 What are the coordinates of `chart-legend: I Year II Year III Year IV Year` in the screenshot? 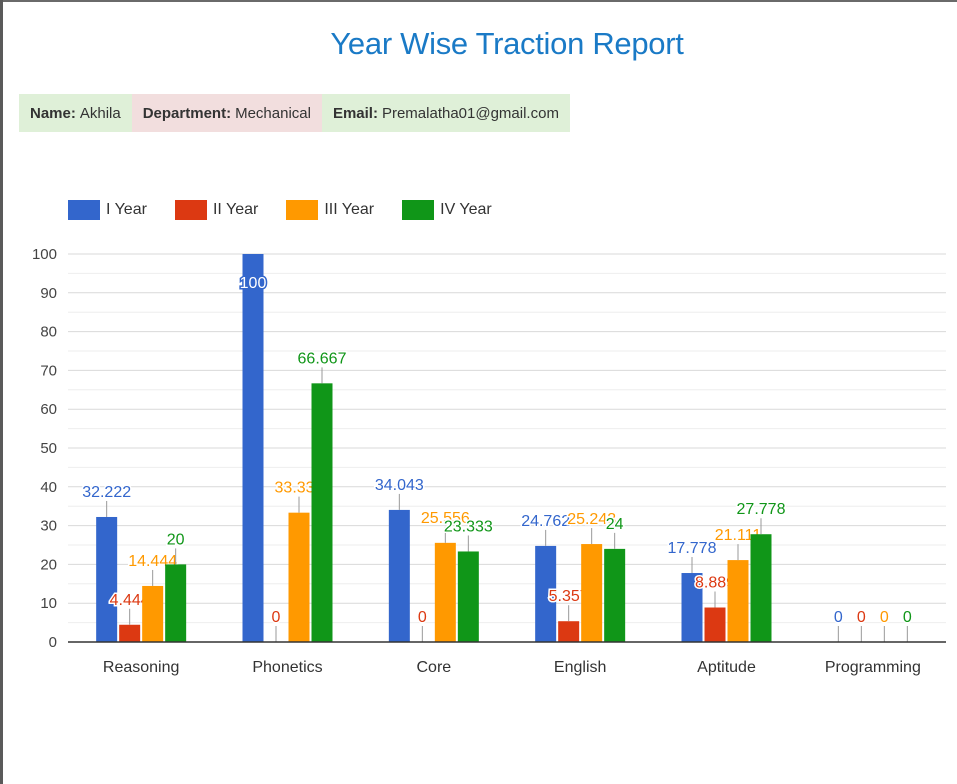 It's located at (294, 210).